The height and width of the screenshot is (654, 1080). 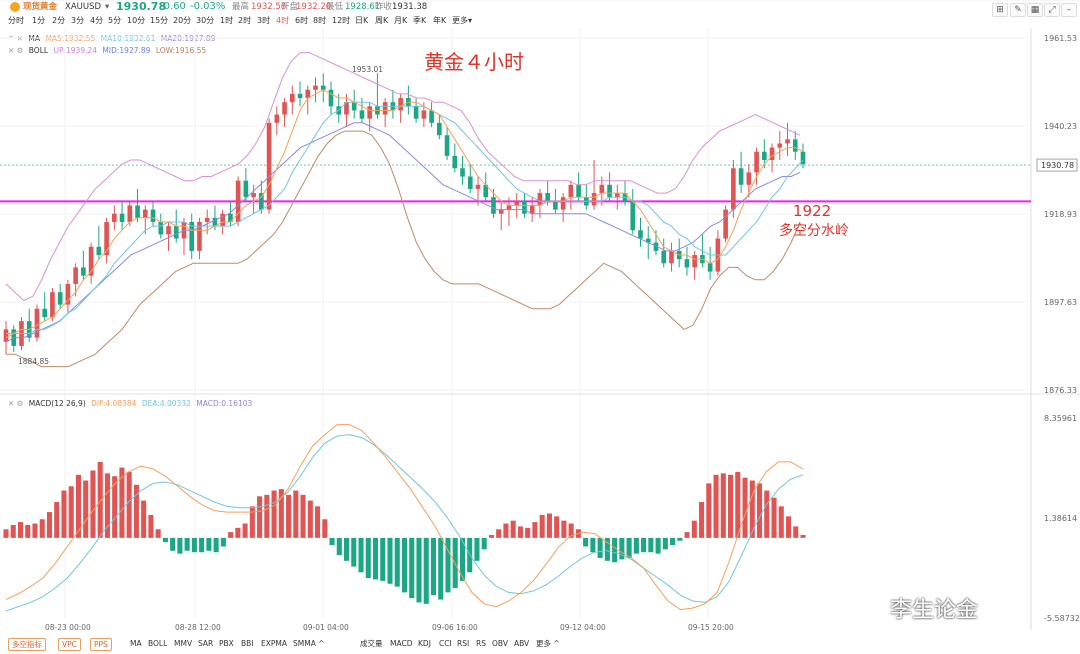 I want to click on tab-period: 5分, so click(x=115, y=20).